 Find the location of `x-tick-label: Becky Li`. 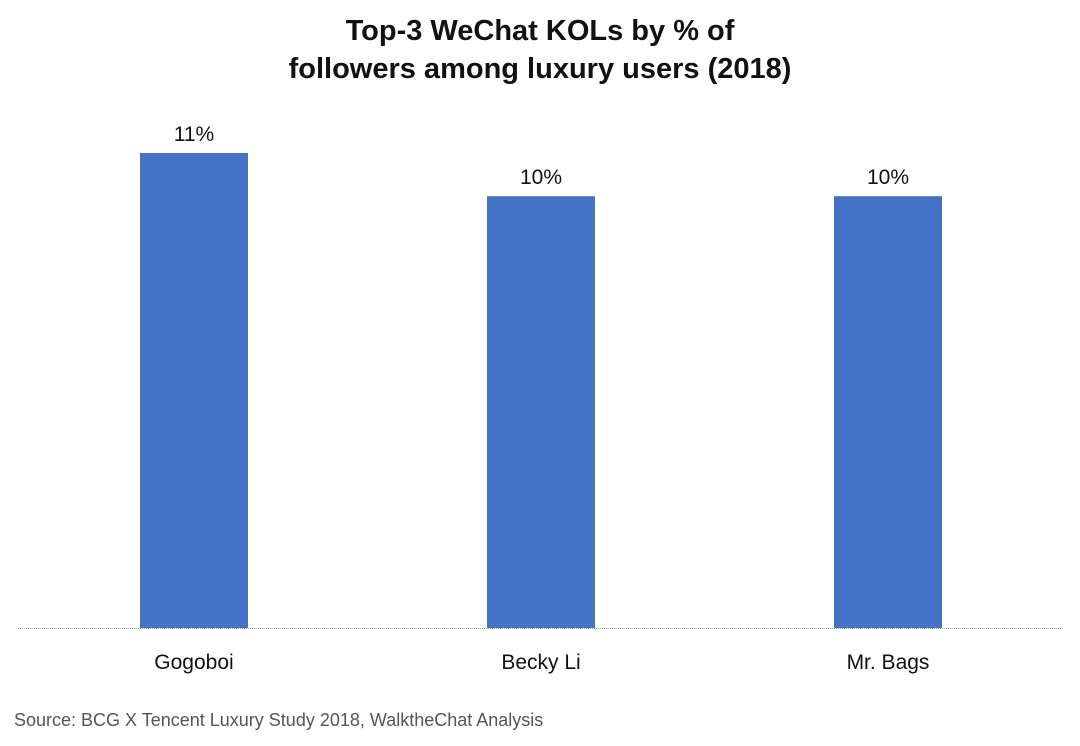

x-tick-label: Becky Li is located at coordinates (540, 662).